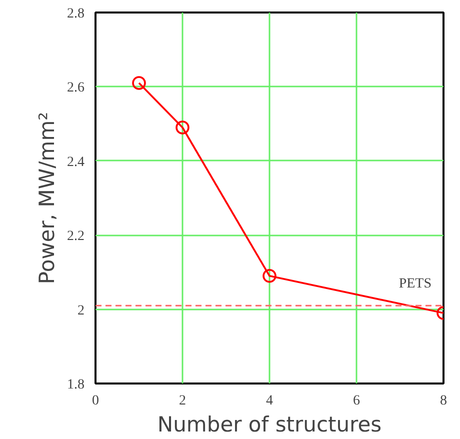 The width and height of the screenshot is (460, 439). Describe the element at coordinates (269, 401) in the screenshot. I see `x-tick-label: 4` at that location.